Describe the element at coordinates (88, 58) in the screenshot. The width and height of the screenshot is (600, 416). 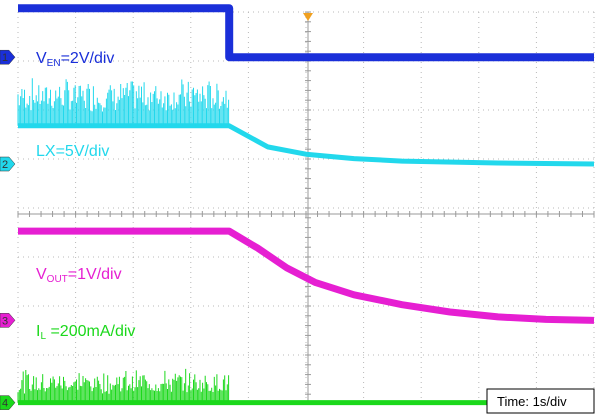
I see `label-scale: =2V/div` at that location.